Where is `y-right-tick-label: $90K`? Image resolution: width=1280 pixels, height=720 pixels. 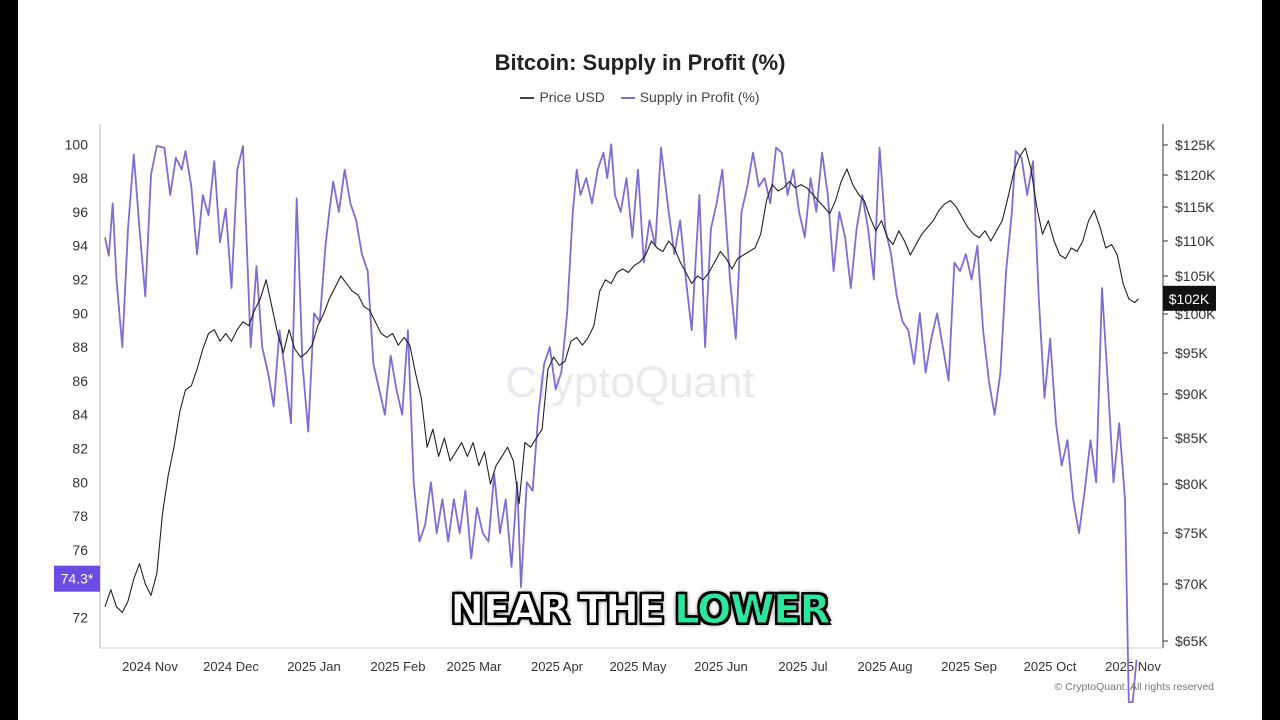 y-right-tick-label: $90K is located at coordinates (1191, 394).